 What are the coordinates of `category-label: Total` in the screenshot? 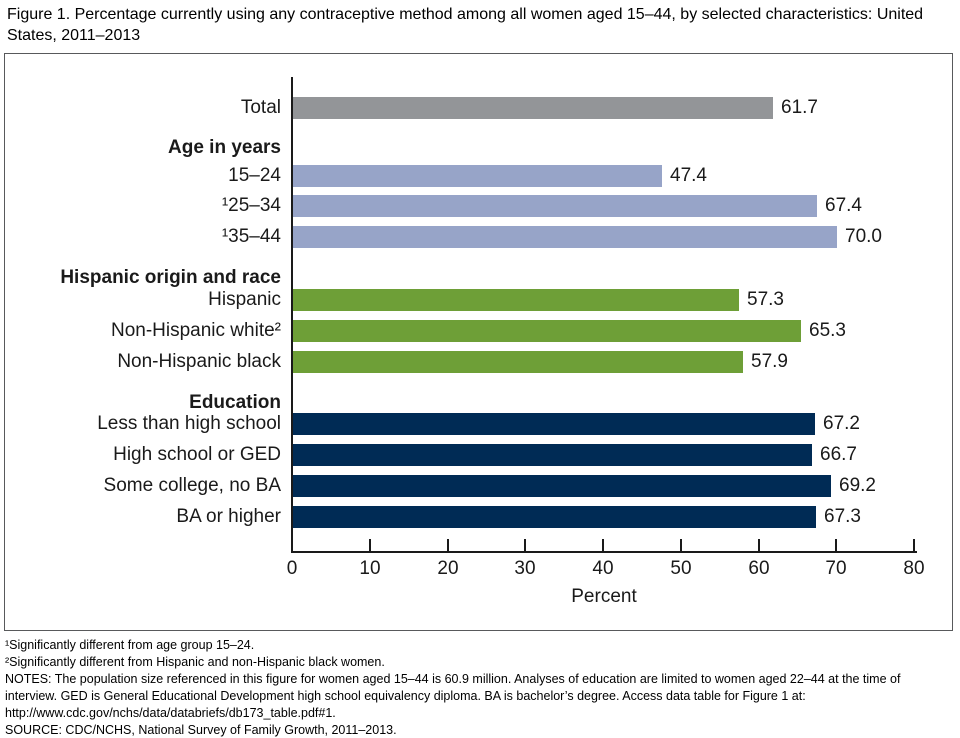 It's located at (260, 107).